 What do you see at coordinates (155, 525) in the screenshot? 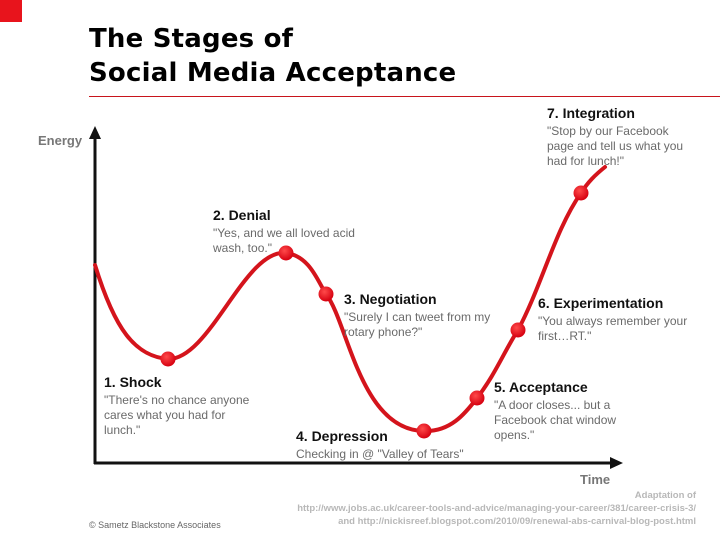
I see `copyright-notice: © Sametz Blackstone Associates` at bounding box center [155, 525].